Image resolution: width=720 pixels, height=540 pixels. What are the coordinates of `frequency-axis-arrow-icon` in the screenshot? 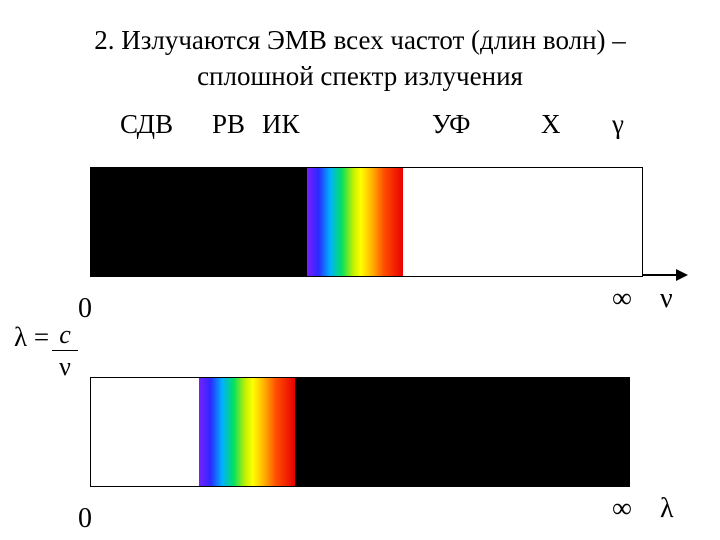 It's located at (682, 275).